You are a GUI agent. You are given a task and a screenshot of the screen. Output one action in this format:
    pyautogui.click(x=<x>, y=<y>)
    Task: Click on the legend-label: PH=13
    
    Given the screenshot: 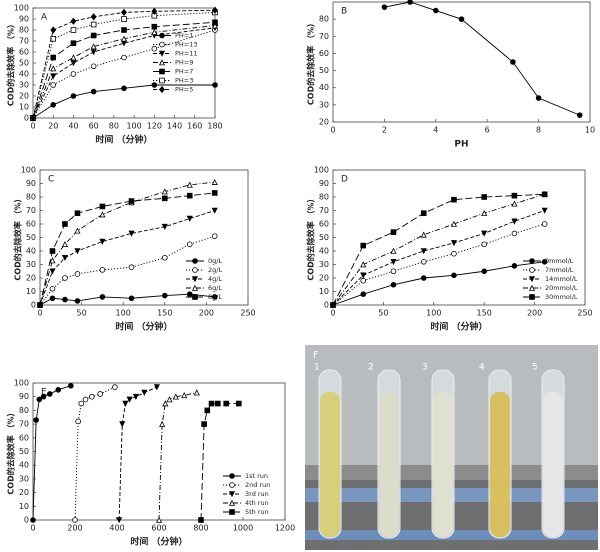 What is the action you would take?
    pyautogui.click(x=186, y=45)
    